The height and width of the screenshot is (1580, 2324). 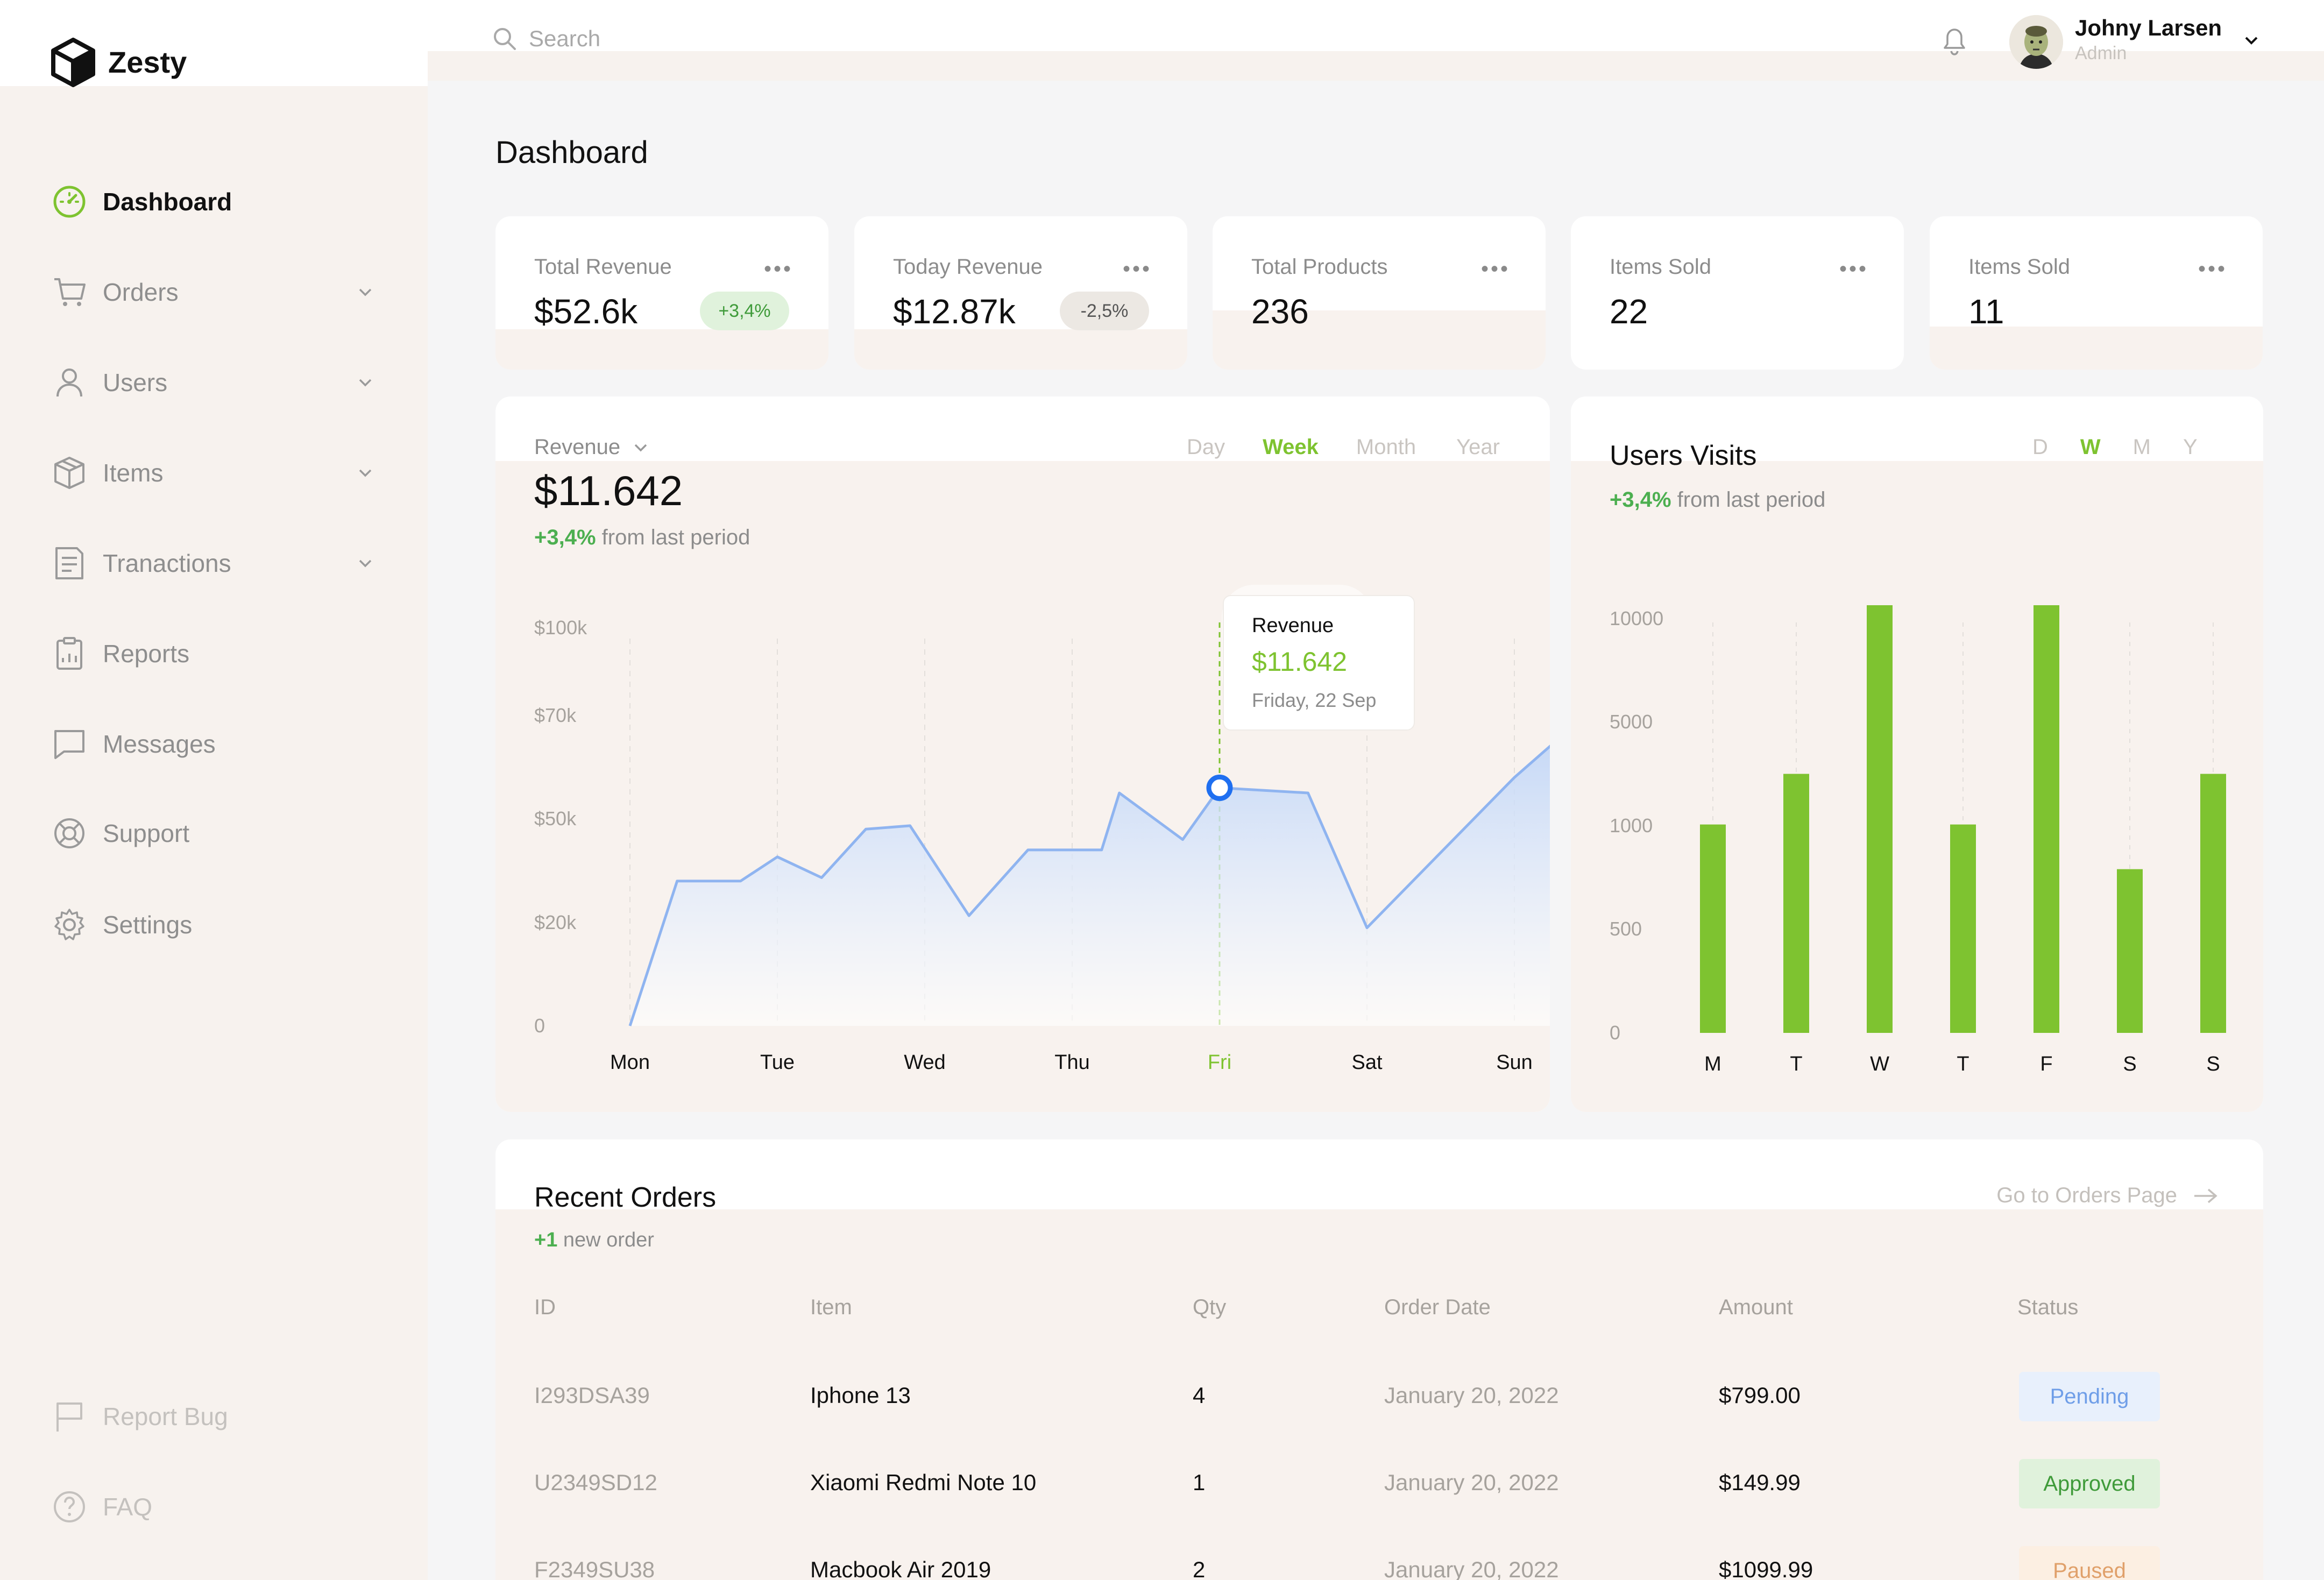 What do you see at coordinates (213, 653) in the screenshot?
I see `sidebar-item-reports: Reports` at bounding box center [213, 653].